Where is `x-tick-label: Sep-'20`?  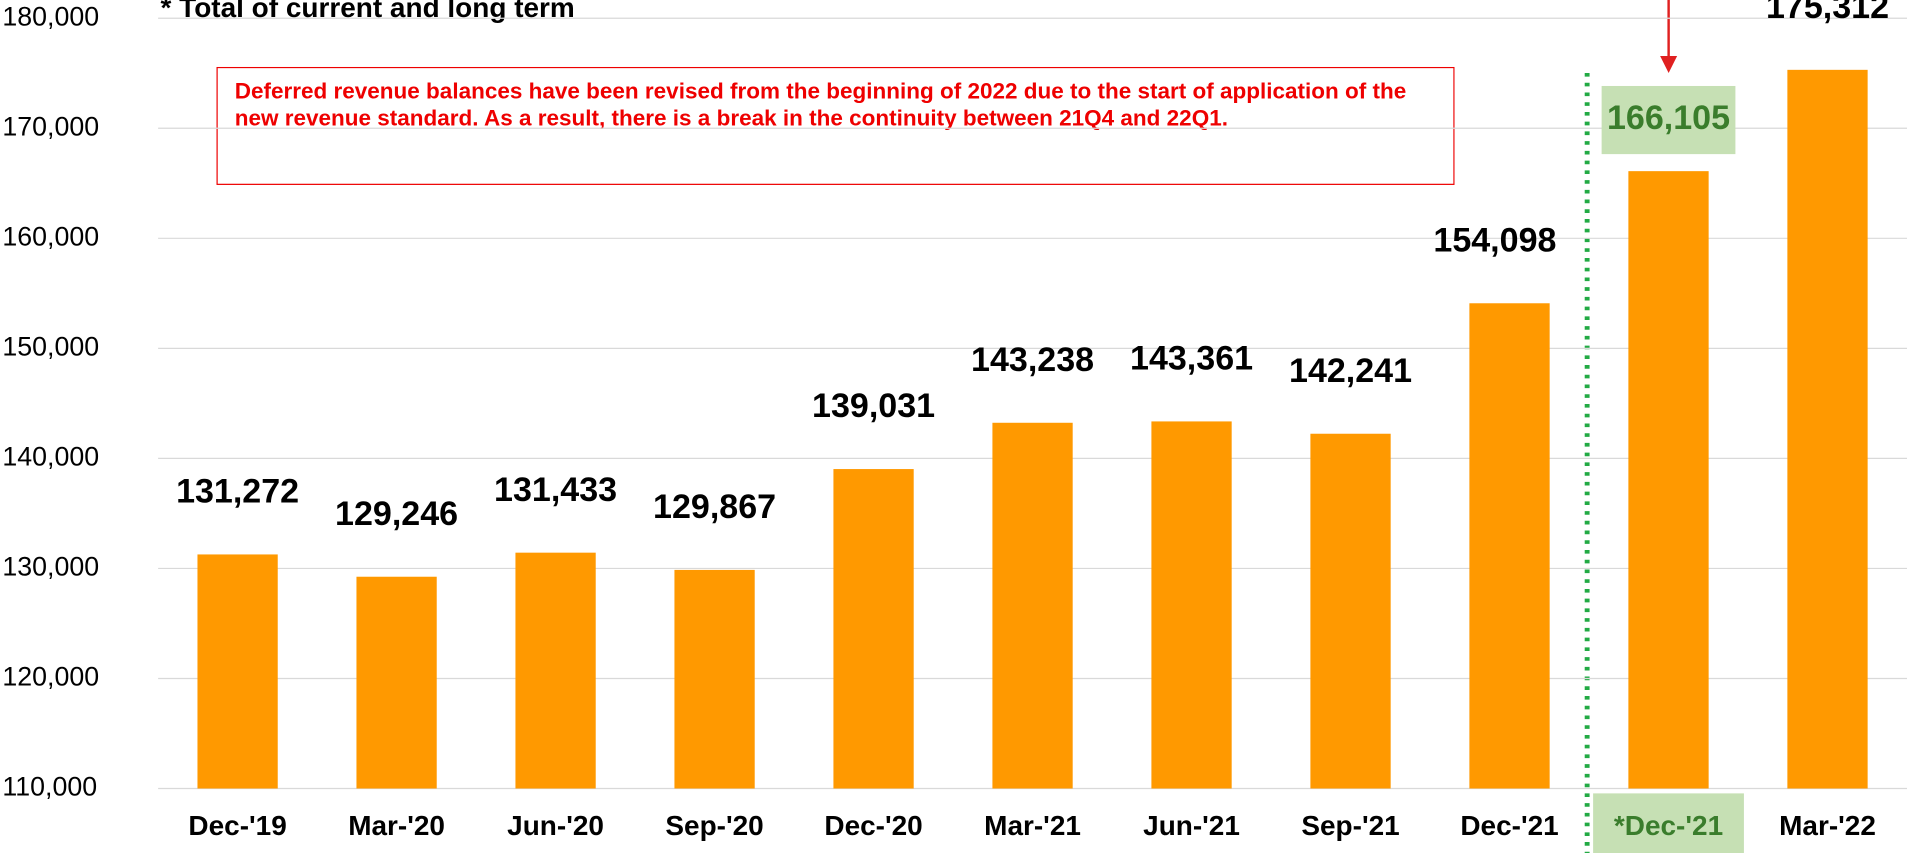 x-tick-label: Sep-'20 is located at coordinates (714, 825).